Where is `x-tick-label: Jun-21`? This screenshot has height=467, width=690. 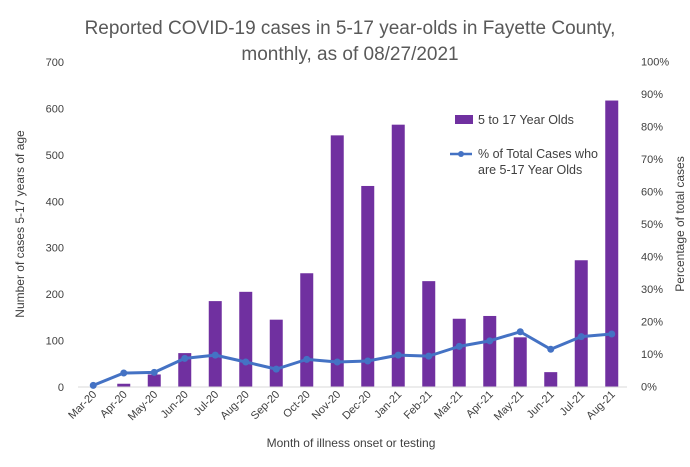
x-tick-label: Jun-21 is located at coordinates (541, 405).